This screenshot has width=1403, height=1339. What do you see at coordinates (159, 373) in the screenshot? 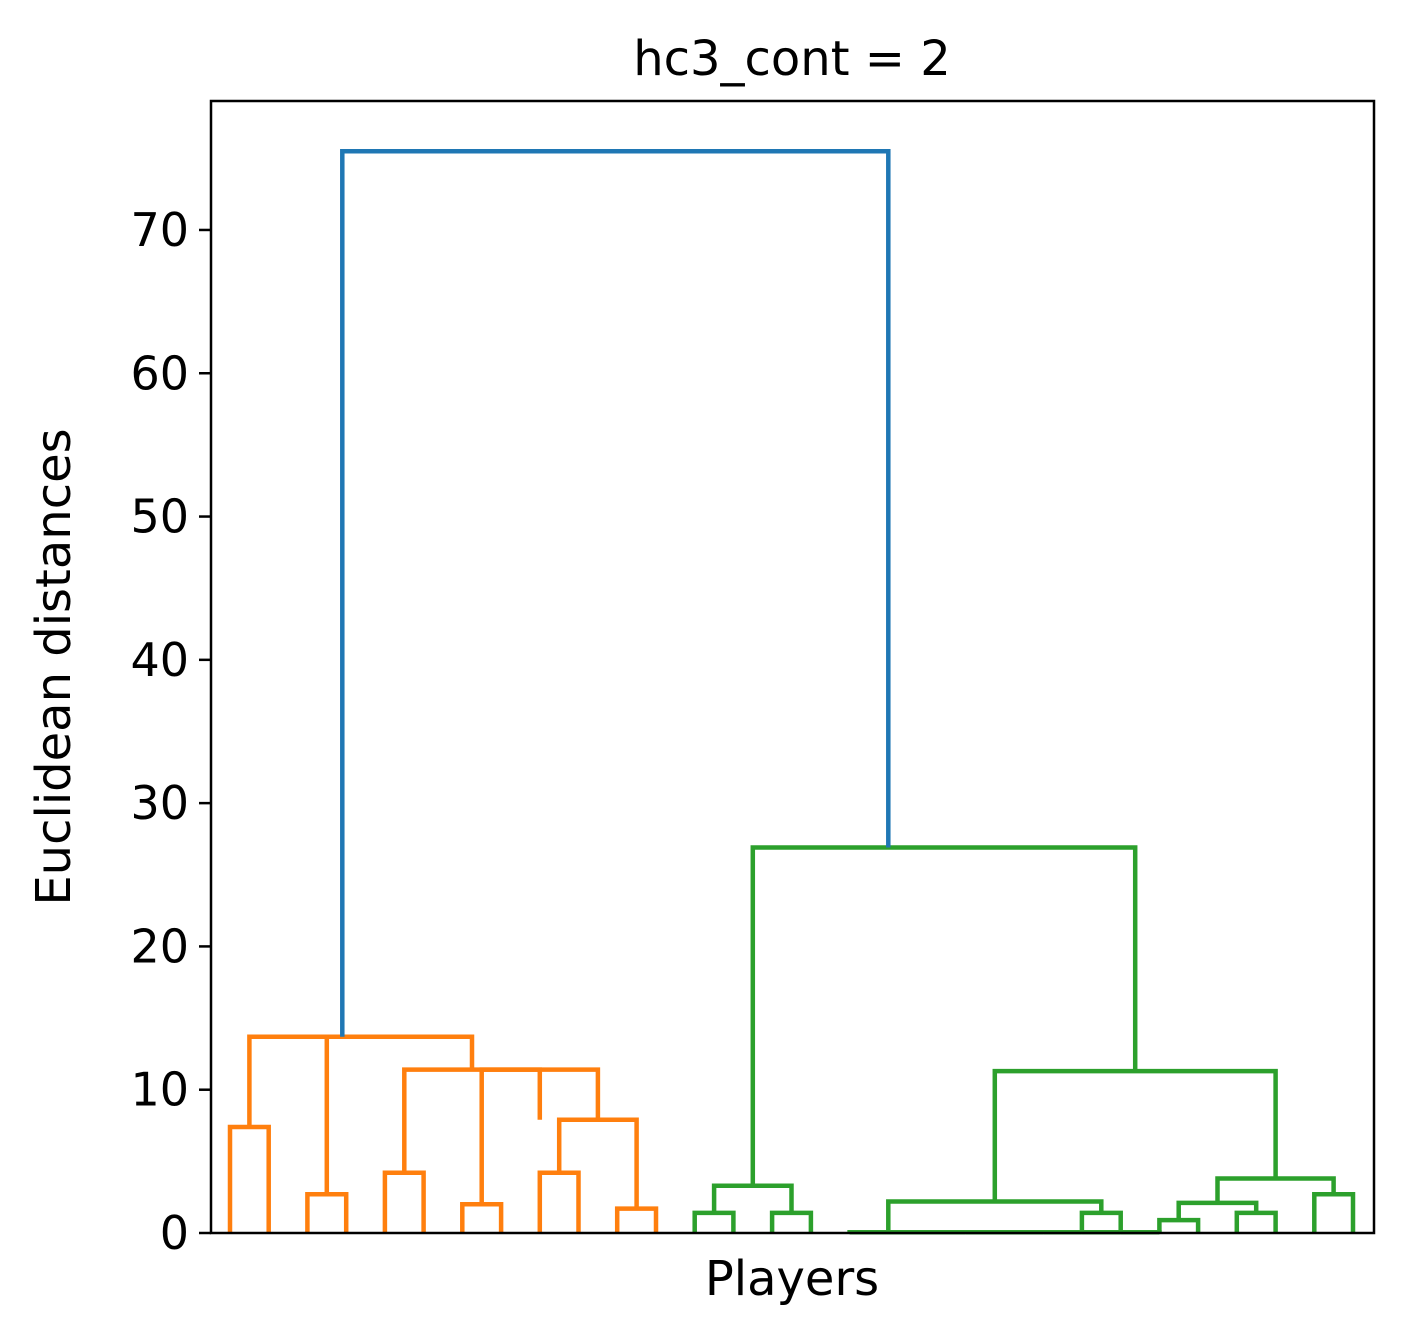
I see `y-tick-label: 60` at bounding box center [159, 373].